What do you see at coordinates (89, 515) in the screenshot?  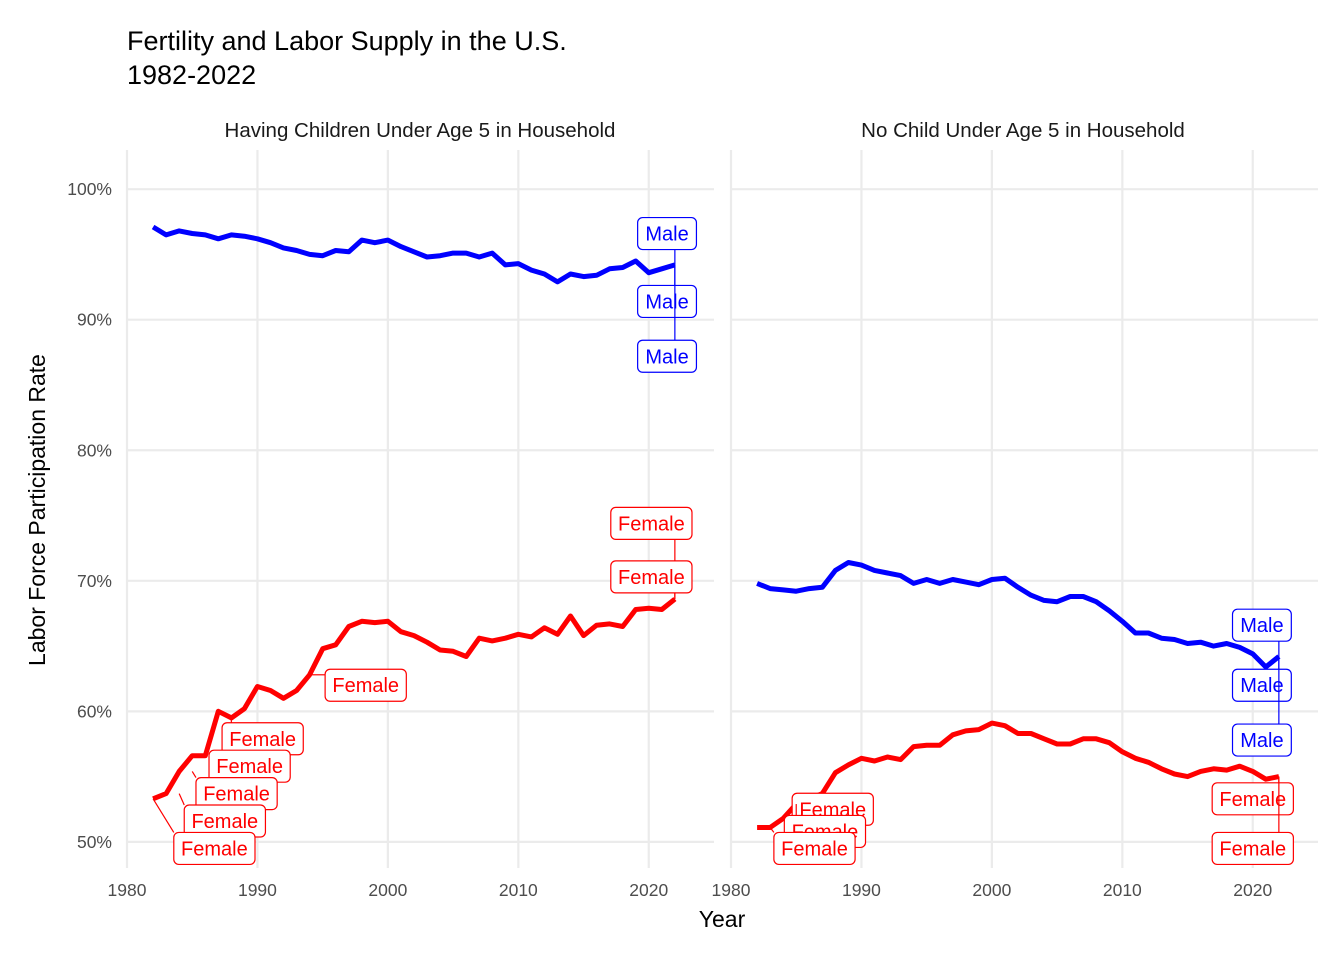 I see `y-tick-labels: 50% 60% 70% 80% 90% 100%` at bounding box center [89, 515].